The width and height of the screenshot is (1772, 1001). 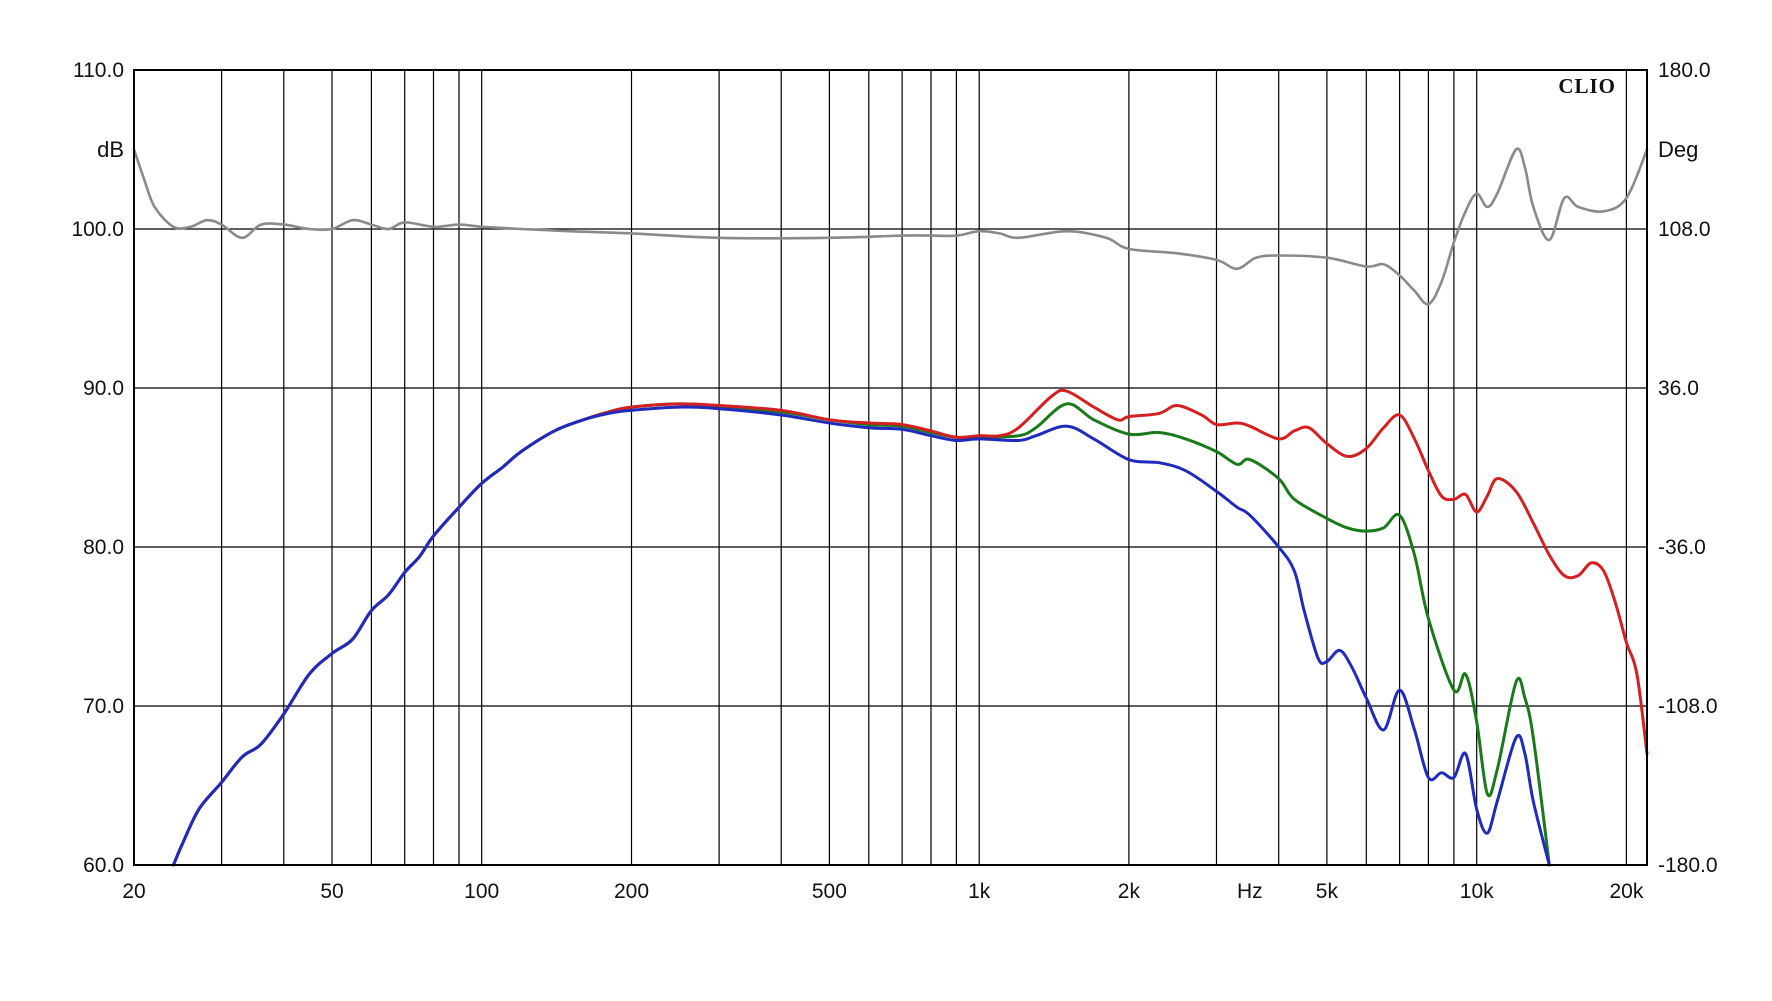 I want to click on brand-label: CLIO, so click(x=1587, y=86).